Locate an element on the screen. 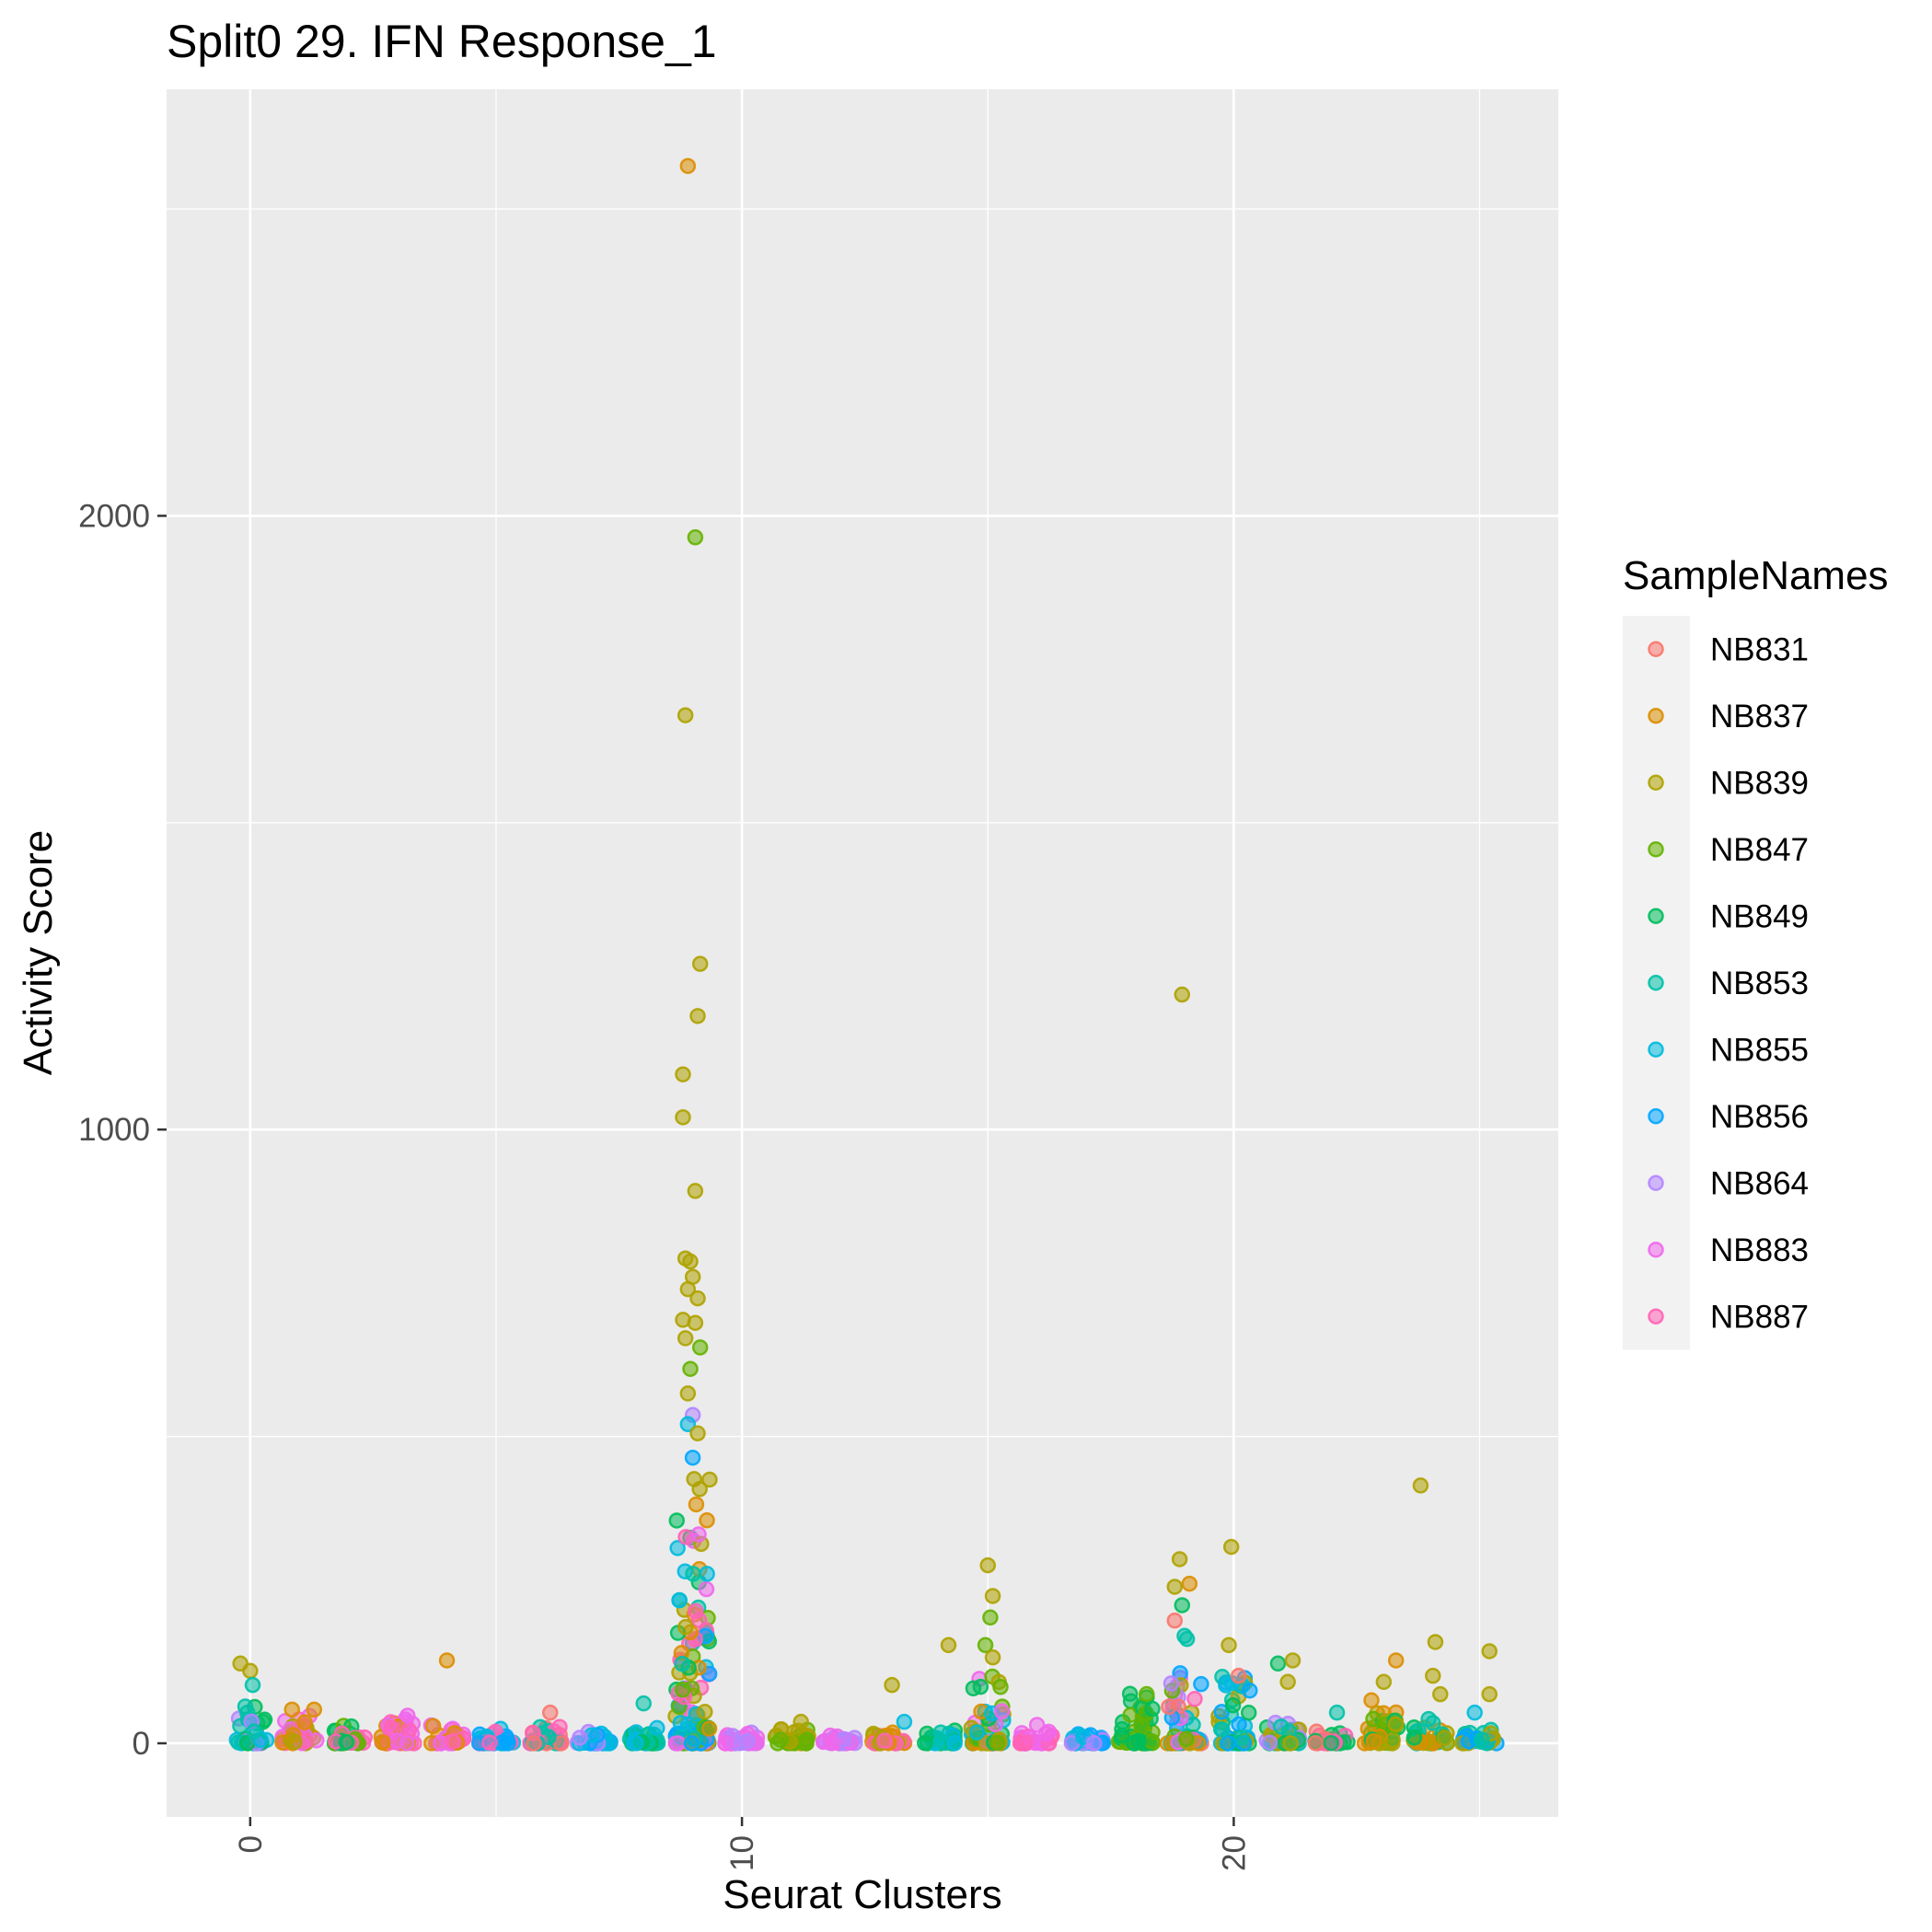  legend-key-NB839 is located at coordinates (1656, 783).